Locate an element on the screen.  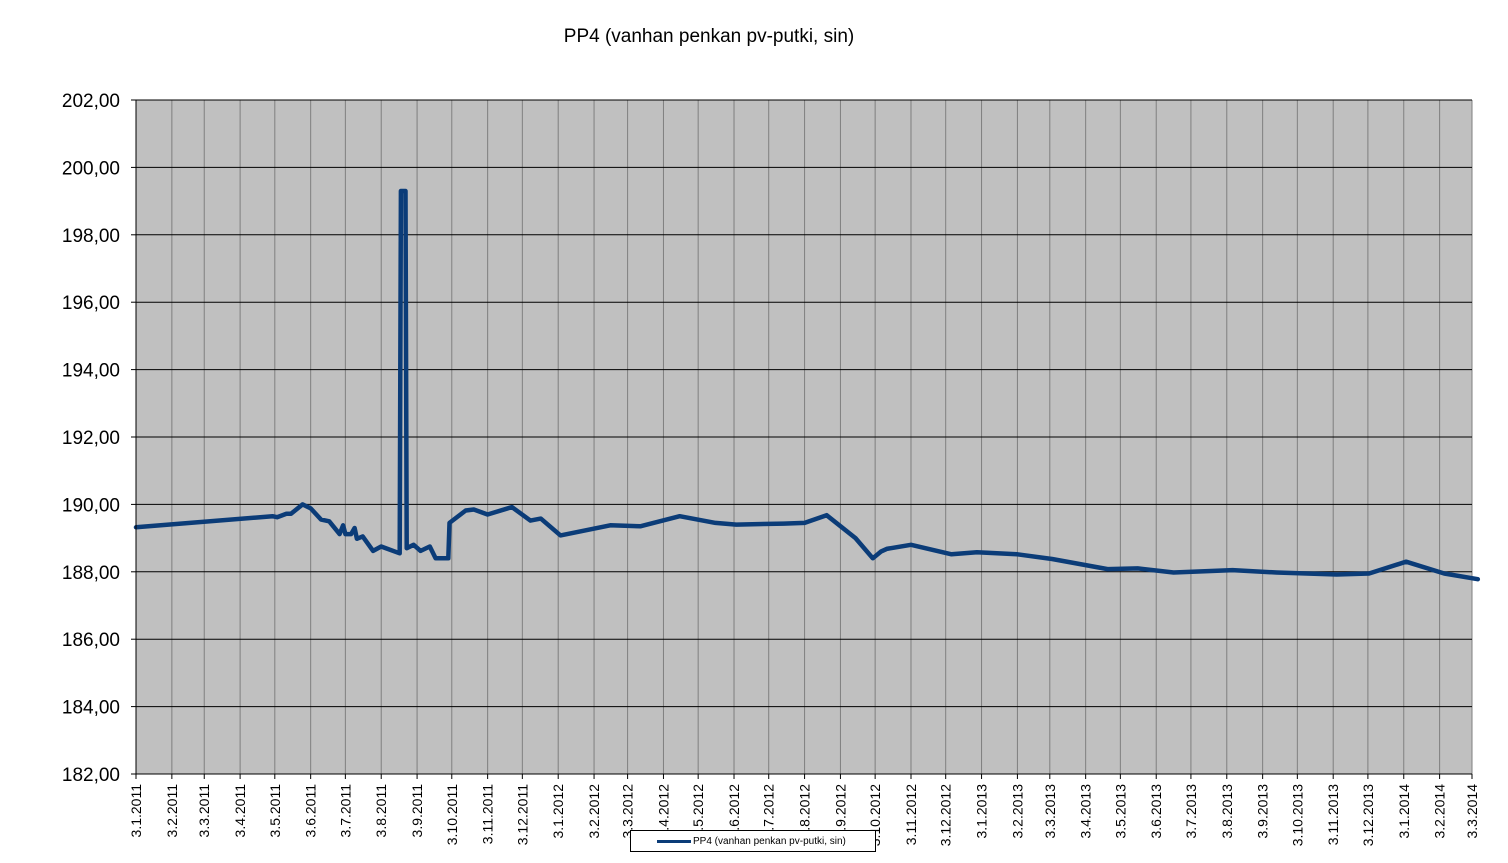
x-tick-label: 3.3.2011 is located at coordinates (204, 811).